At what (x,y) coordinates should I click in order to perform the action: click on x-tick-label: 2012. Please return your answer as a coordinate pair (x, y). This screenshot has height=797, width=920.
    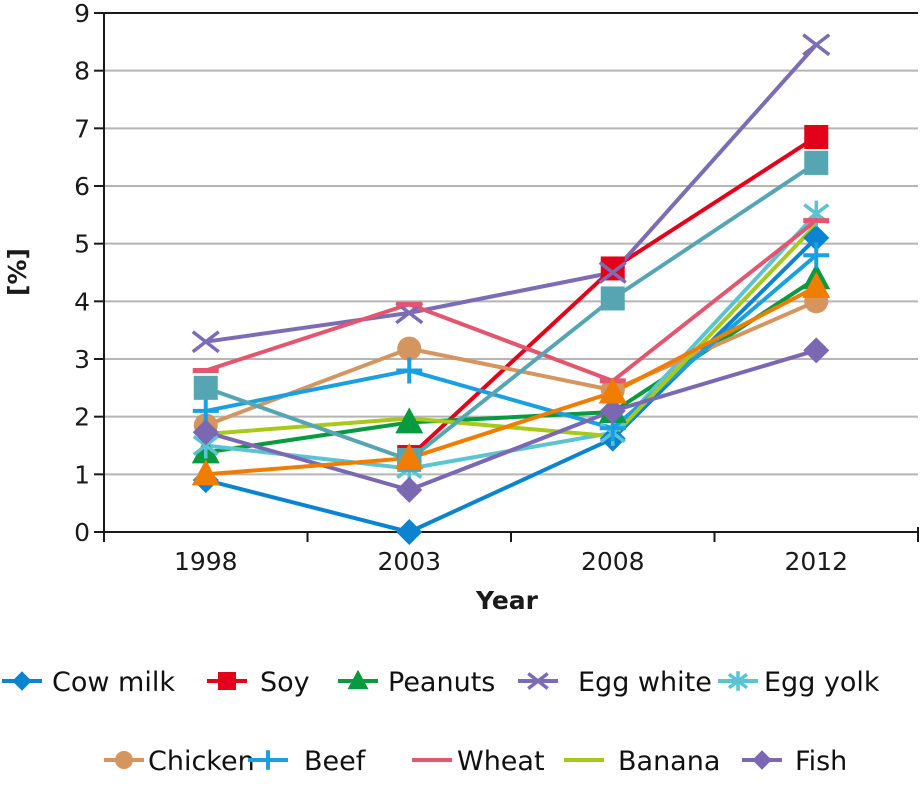
    Looking at the image, I should click on (816, 561).